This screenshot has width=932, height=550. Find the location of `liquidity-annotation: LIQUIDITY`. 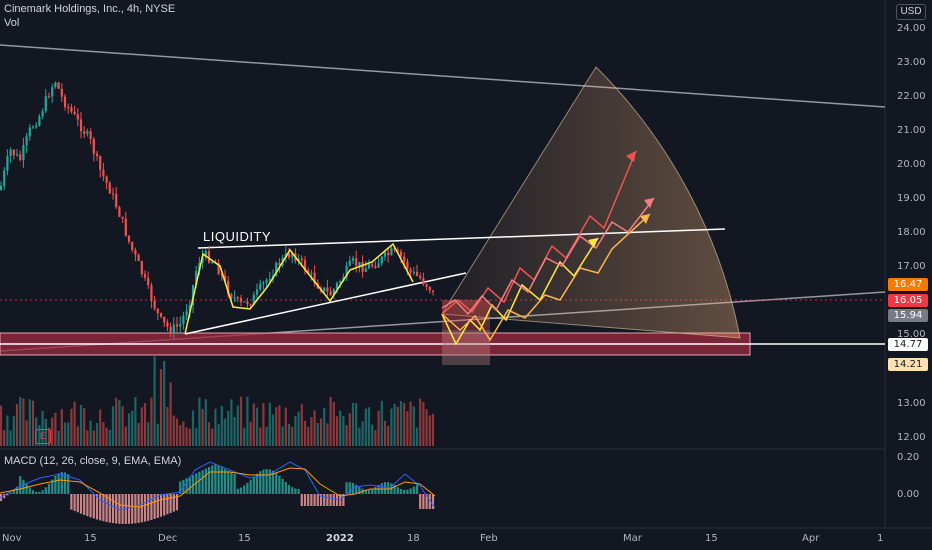

liquidity-annotation: LIQUIDITY is located at coordinates (237, 236).